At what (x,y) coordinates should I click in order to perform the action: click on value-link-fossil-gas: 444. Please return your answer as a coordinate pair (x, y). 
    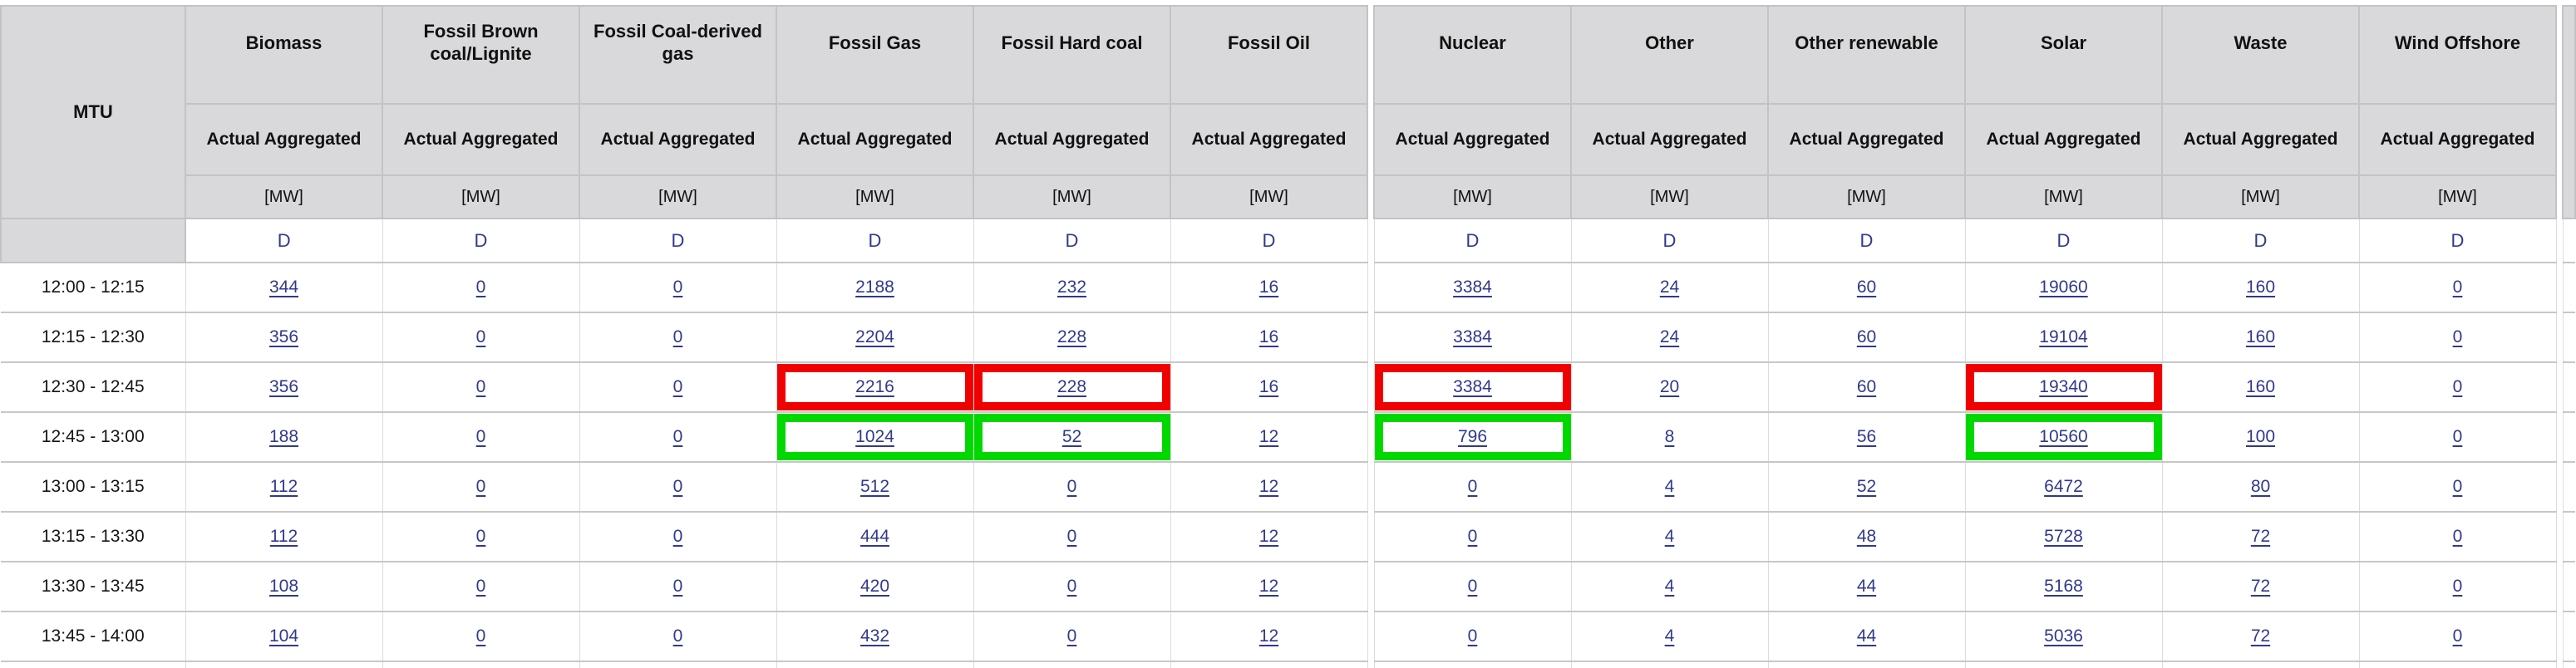
    Looking at the image, I should click on (874, 536).